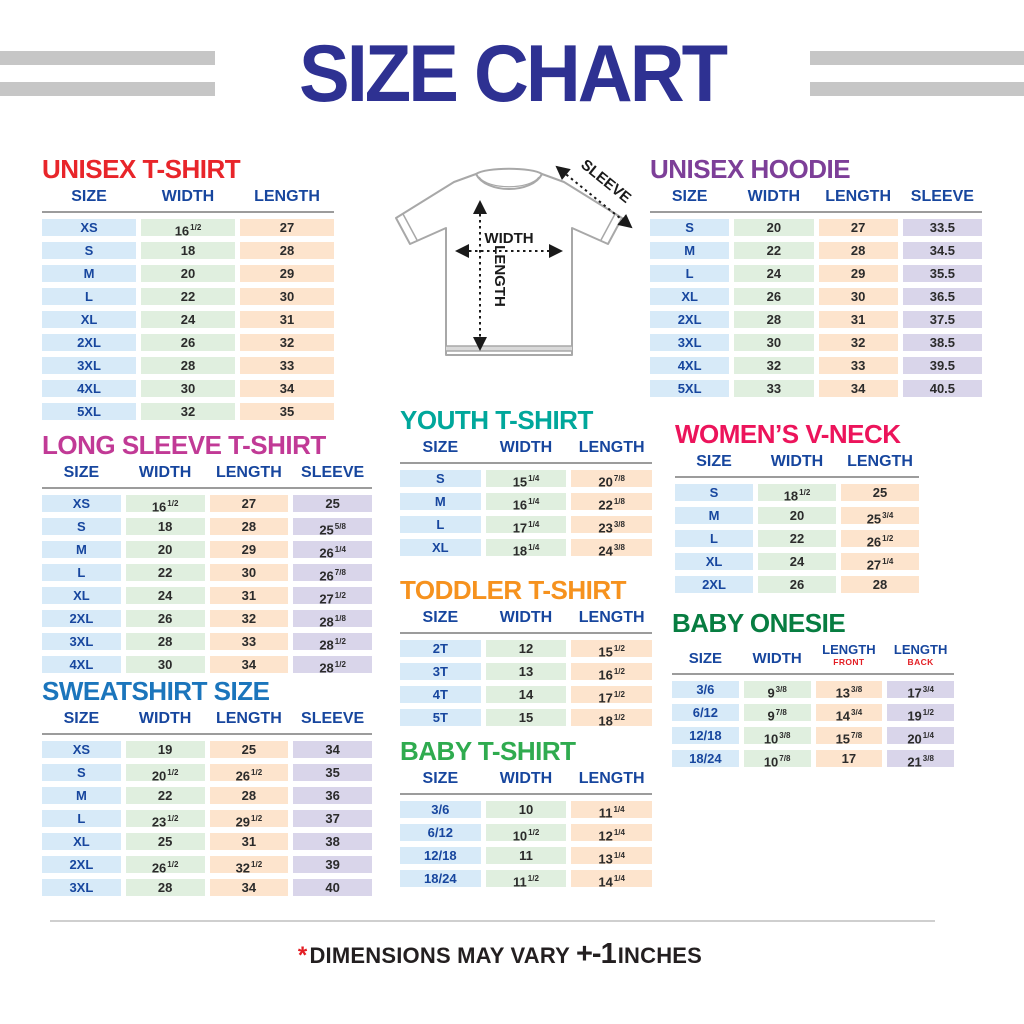 The image size is (1024, 1024). Describe the element at coordinates (249, 774) in the screenshot. I see `value-cell: 261/2` at that location.